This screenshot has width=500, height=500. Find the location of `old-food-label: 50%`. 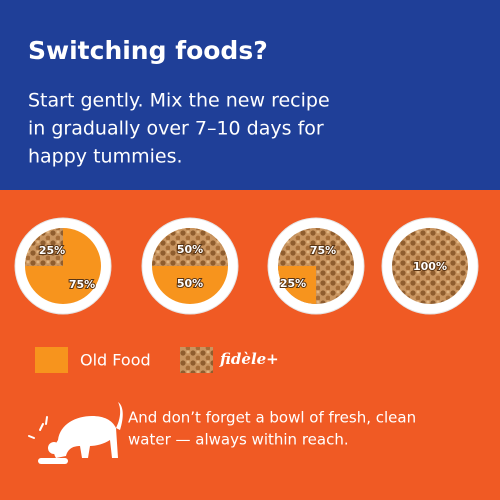

old-food-label: 50% is located at coordinates (190, 283).